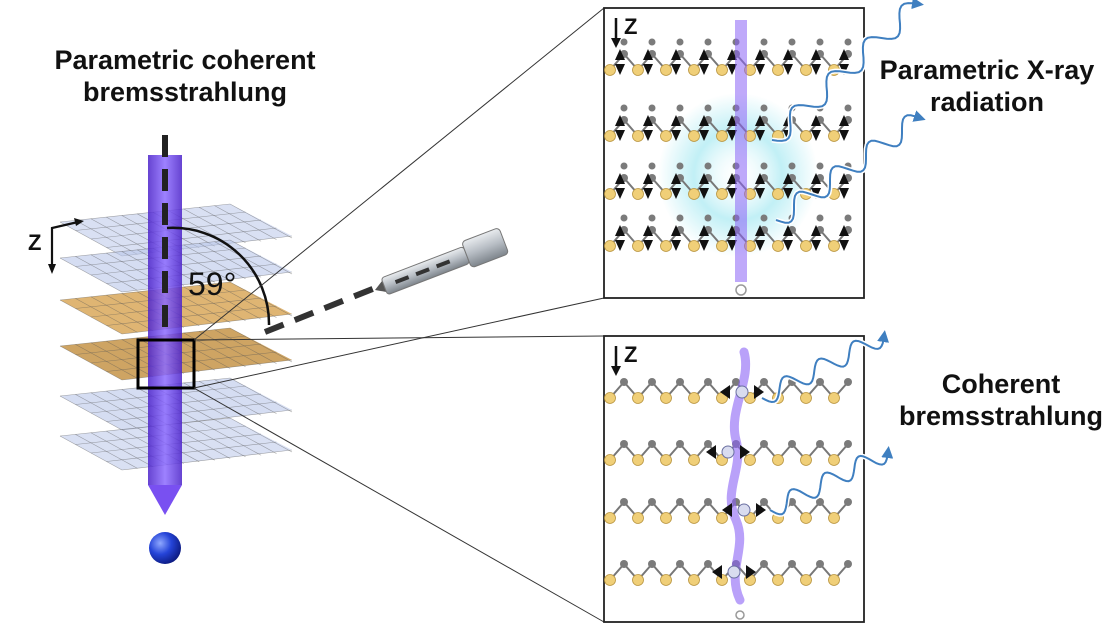  I want to click on electron-beam-left, so click(165, 325).